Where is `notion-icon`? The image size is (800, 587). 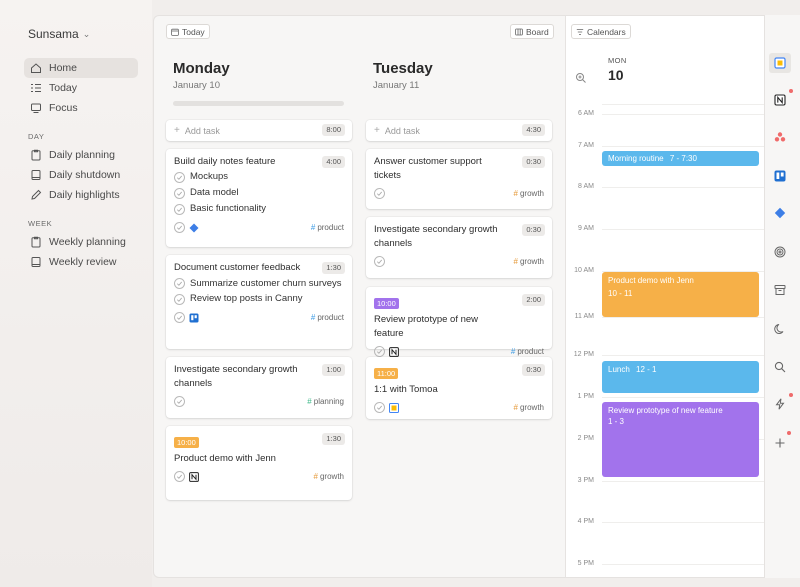
notion-icon is located at coordinates (780, 100).